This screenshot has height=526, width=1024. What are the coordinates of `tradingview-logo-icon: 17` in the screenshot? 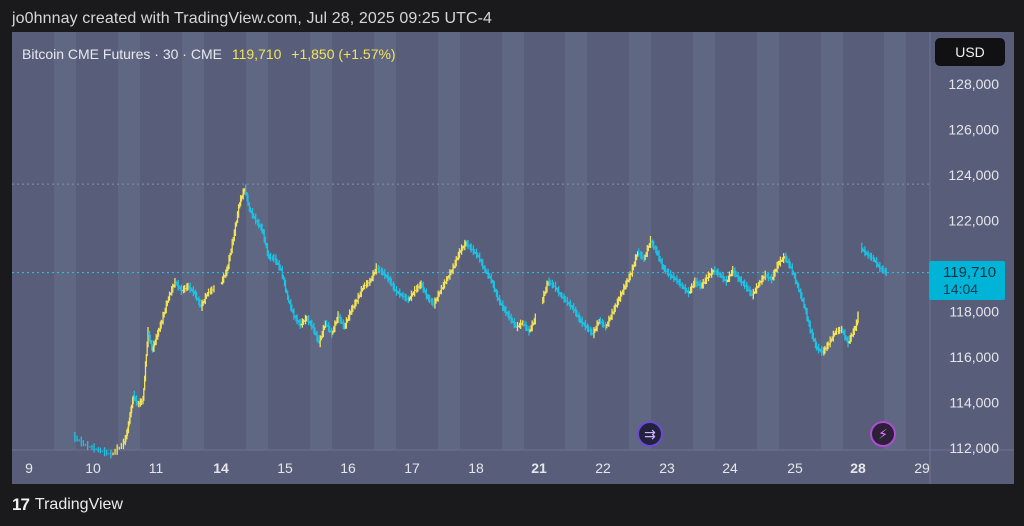 It's located at (21, 504).